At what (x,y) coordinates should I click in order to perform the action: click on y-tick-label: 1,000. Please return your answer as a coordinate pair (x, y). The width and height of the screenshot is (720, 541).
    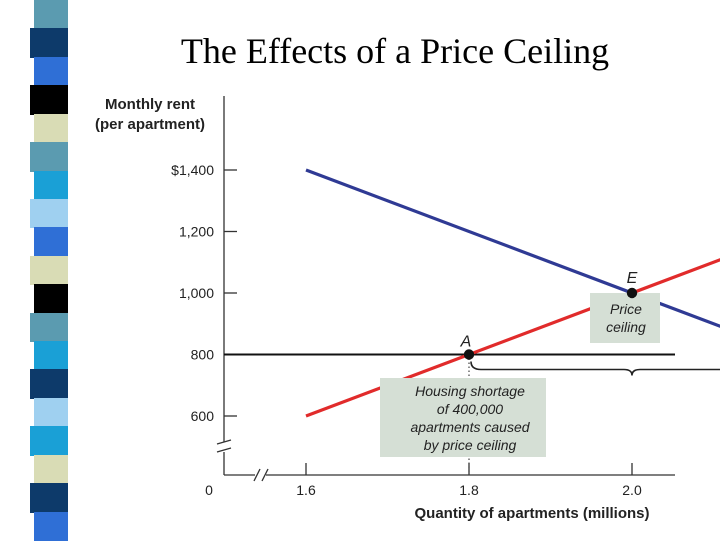
    Looking at the image, I should click on (196, 293).